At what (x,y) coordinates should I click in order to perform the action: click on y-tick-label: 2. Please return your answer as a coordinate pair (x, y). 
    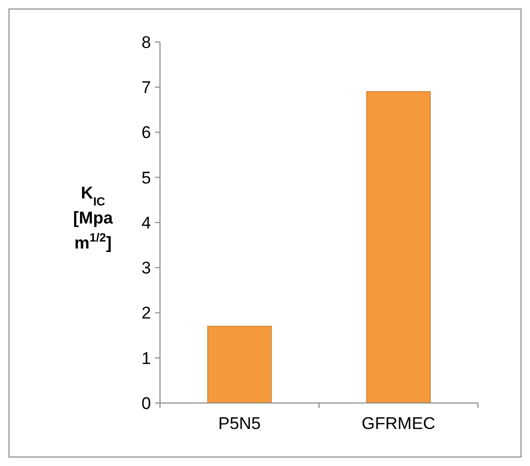
    Looking at the image, I should click on (146, 313).